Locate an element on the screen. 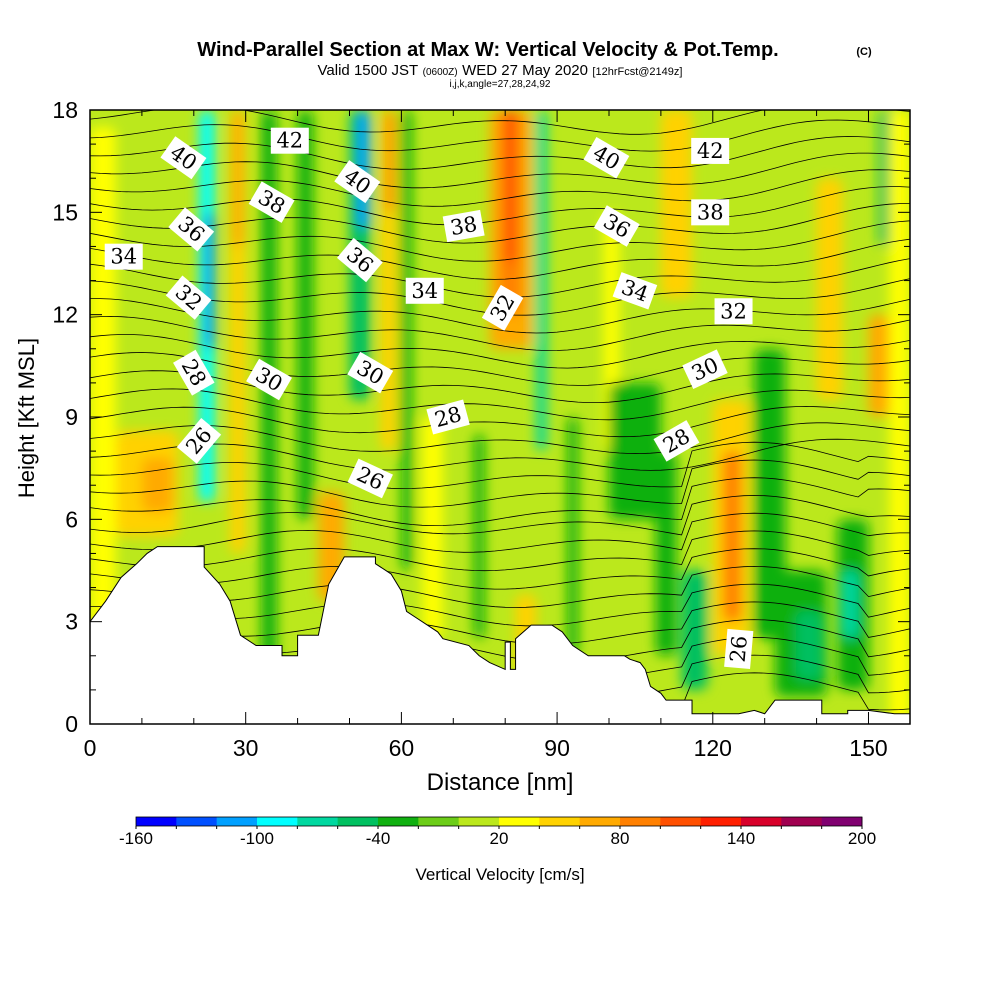 The height and width of the screenshot is (1000, 1000). x-tick-label: 90 is located at coordinates (557, 748).